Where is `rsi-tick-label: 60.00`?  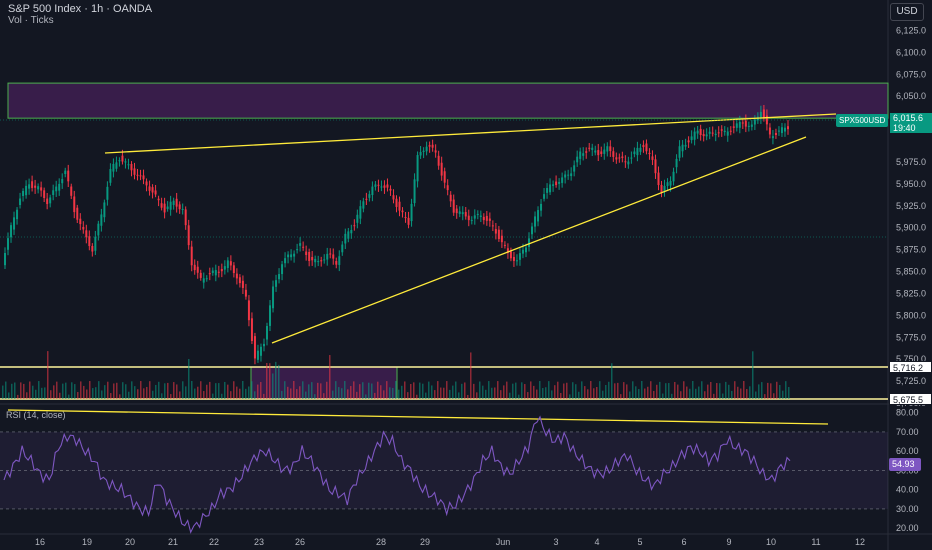 rsi-tick-label: 60.00 is located at coordinates (907, 451).